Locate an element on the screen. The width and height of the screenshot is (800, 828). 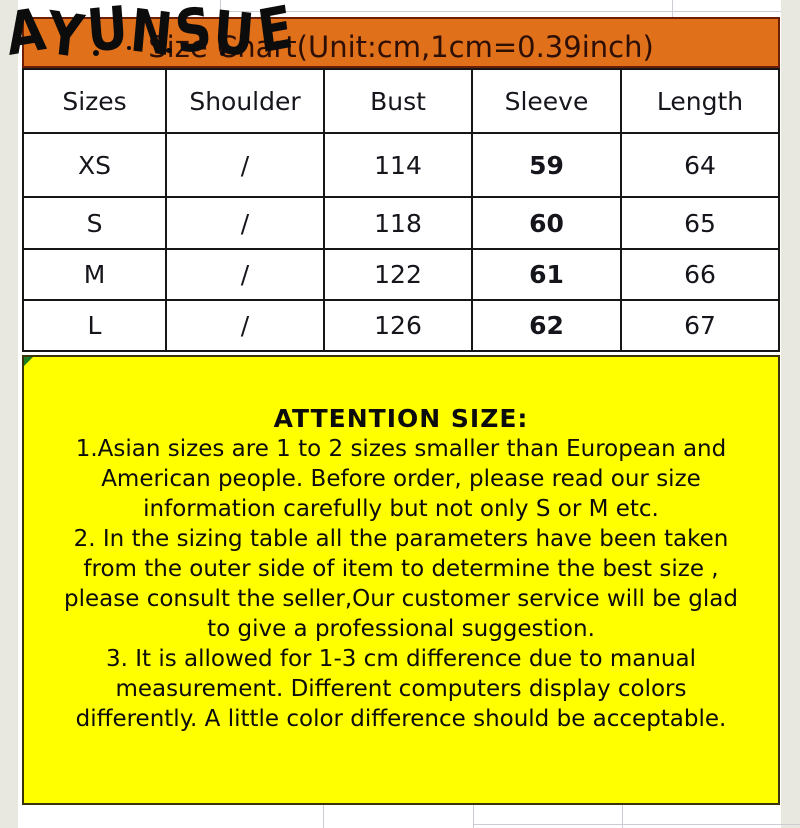
cell-bust: 122 is located at coordinates (398, 274).